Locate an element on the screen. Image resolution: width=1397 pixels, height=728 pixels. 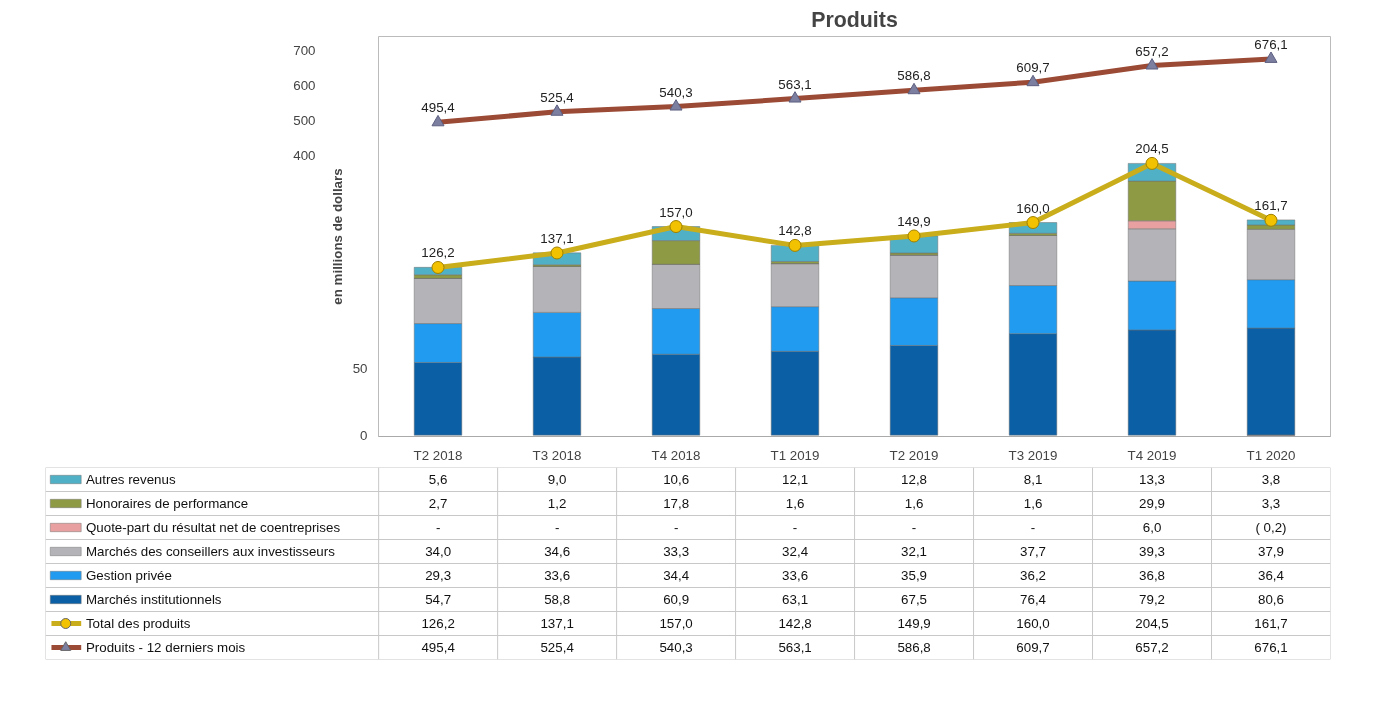
data-label: 37,7 is located at coordinates (1033, 551).